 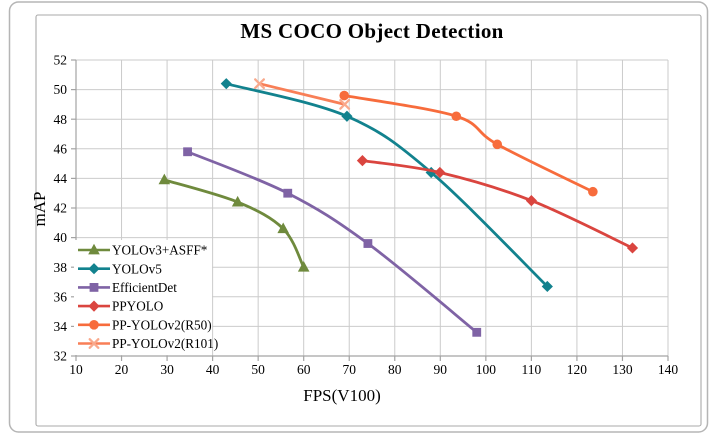 I want to click on legend-label: YOLOv3+ASFF*, so click(x=159, y=250).